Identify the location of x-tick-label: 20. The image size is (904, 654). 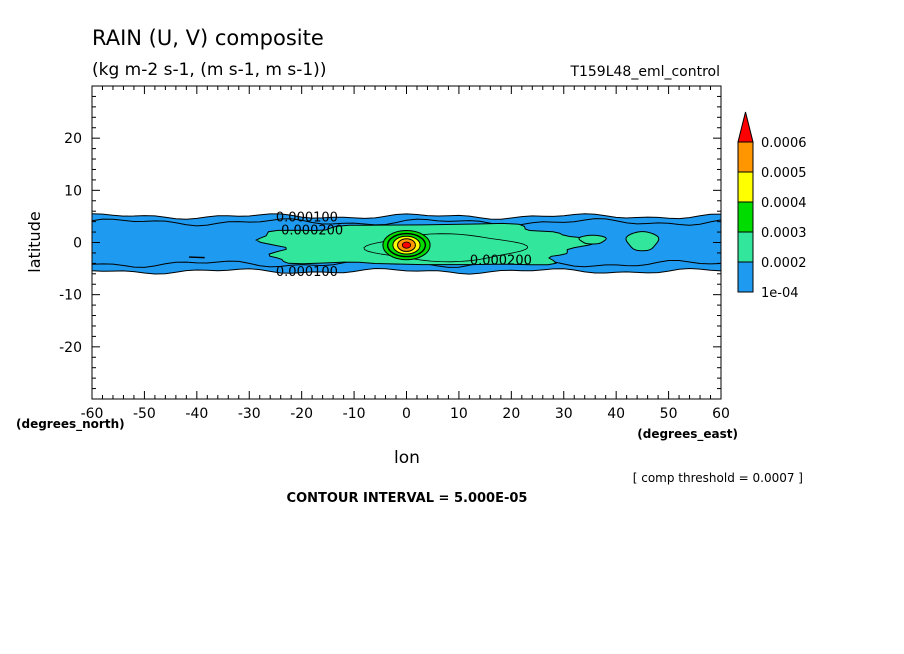
(511, 414).